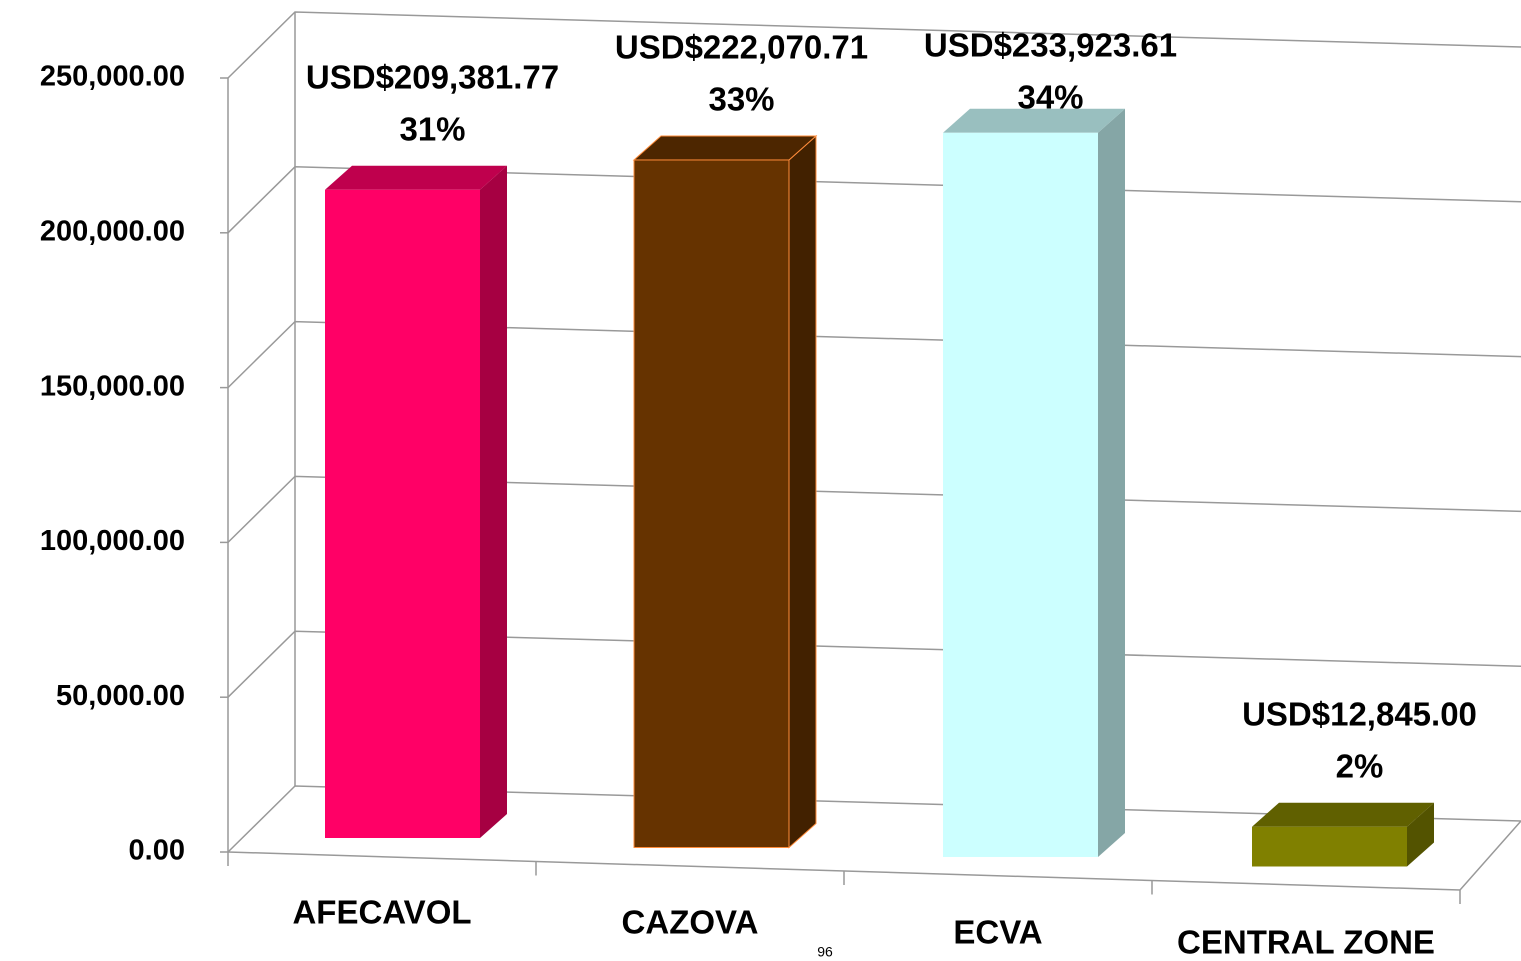 This screenshot has height=961, width=1521. Describe the element at coordinates (112, 77) in the screenshot. I see `y-tick-label: 250,000.00` at that location.